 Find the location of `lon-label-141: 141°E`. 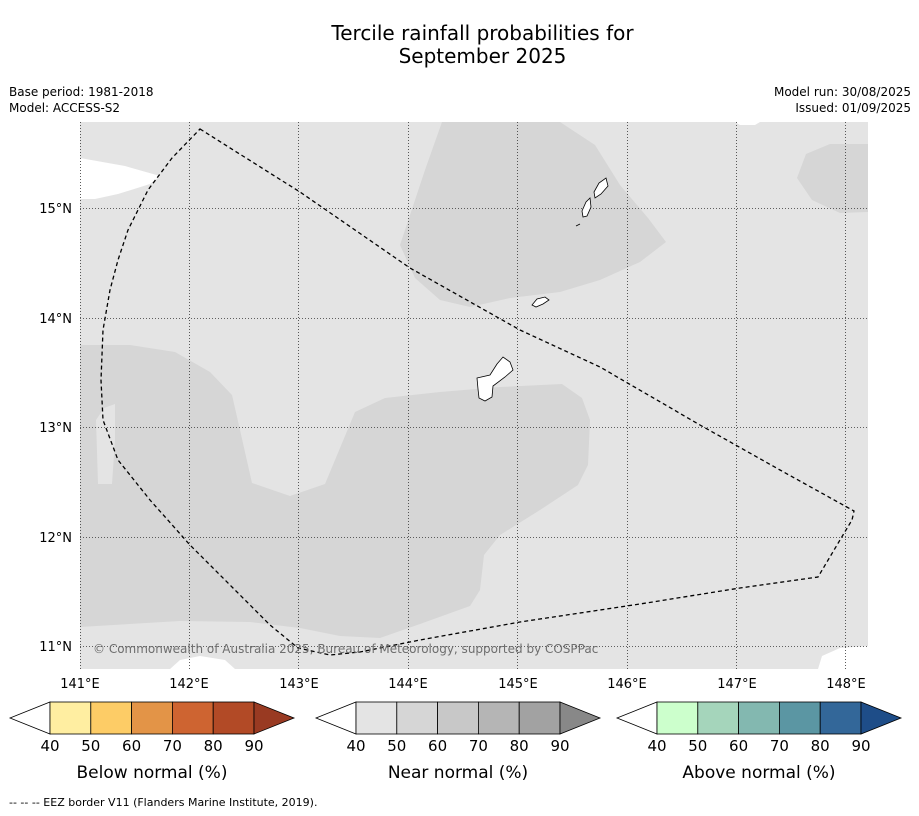

lon-label-141: 141°E is located at coordinates (80, 684).